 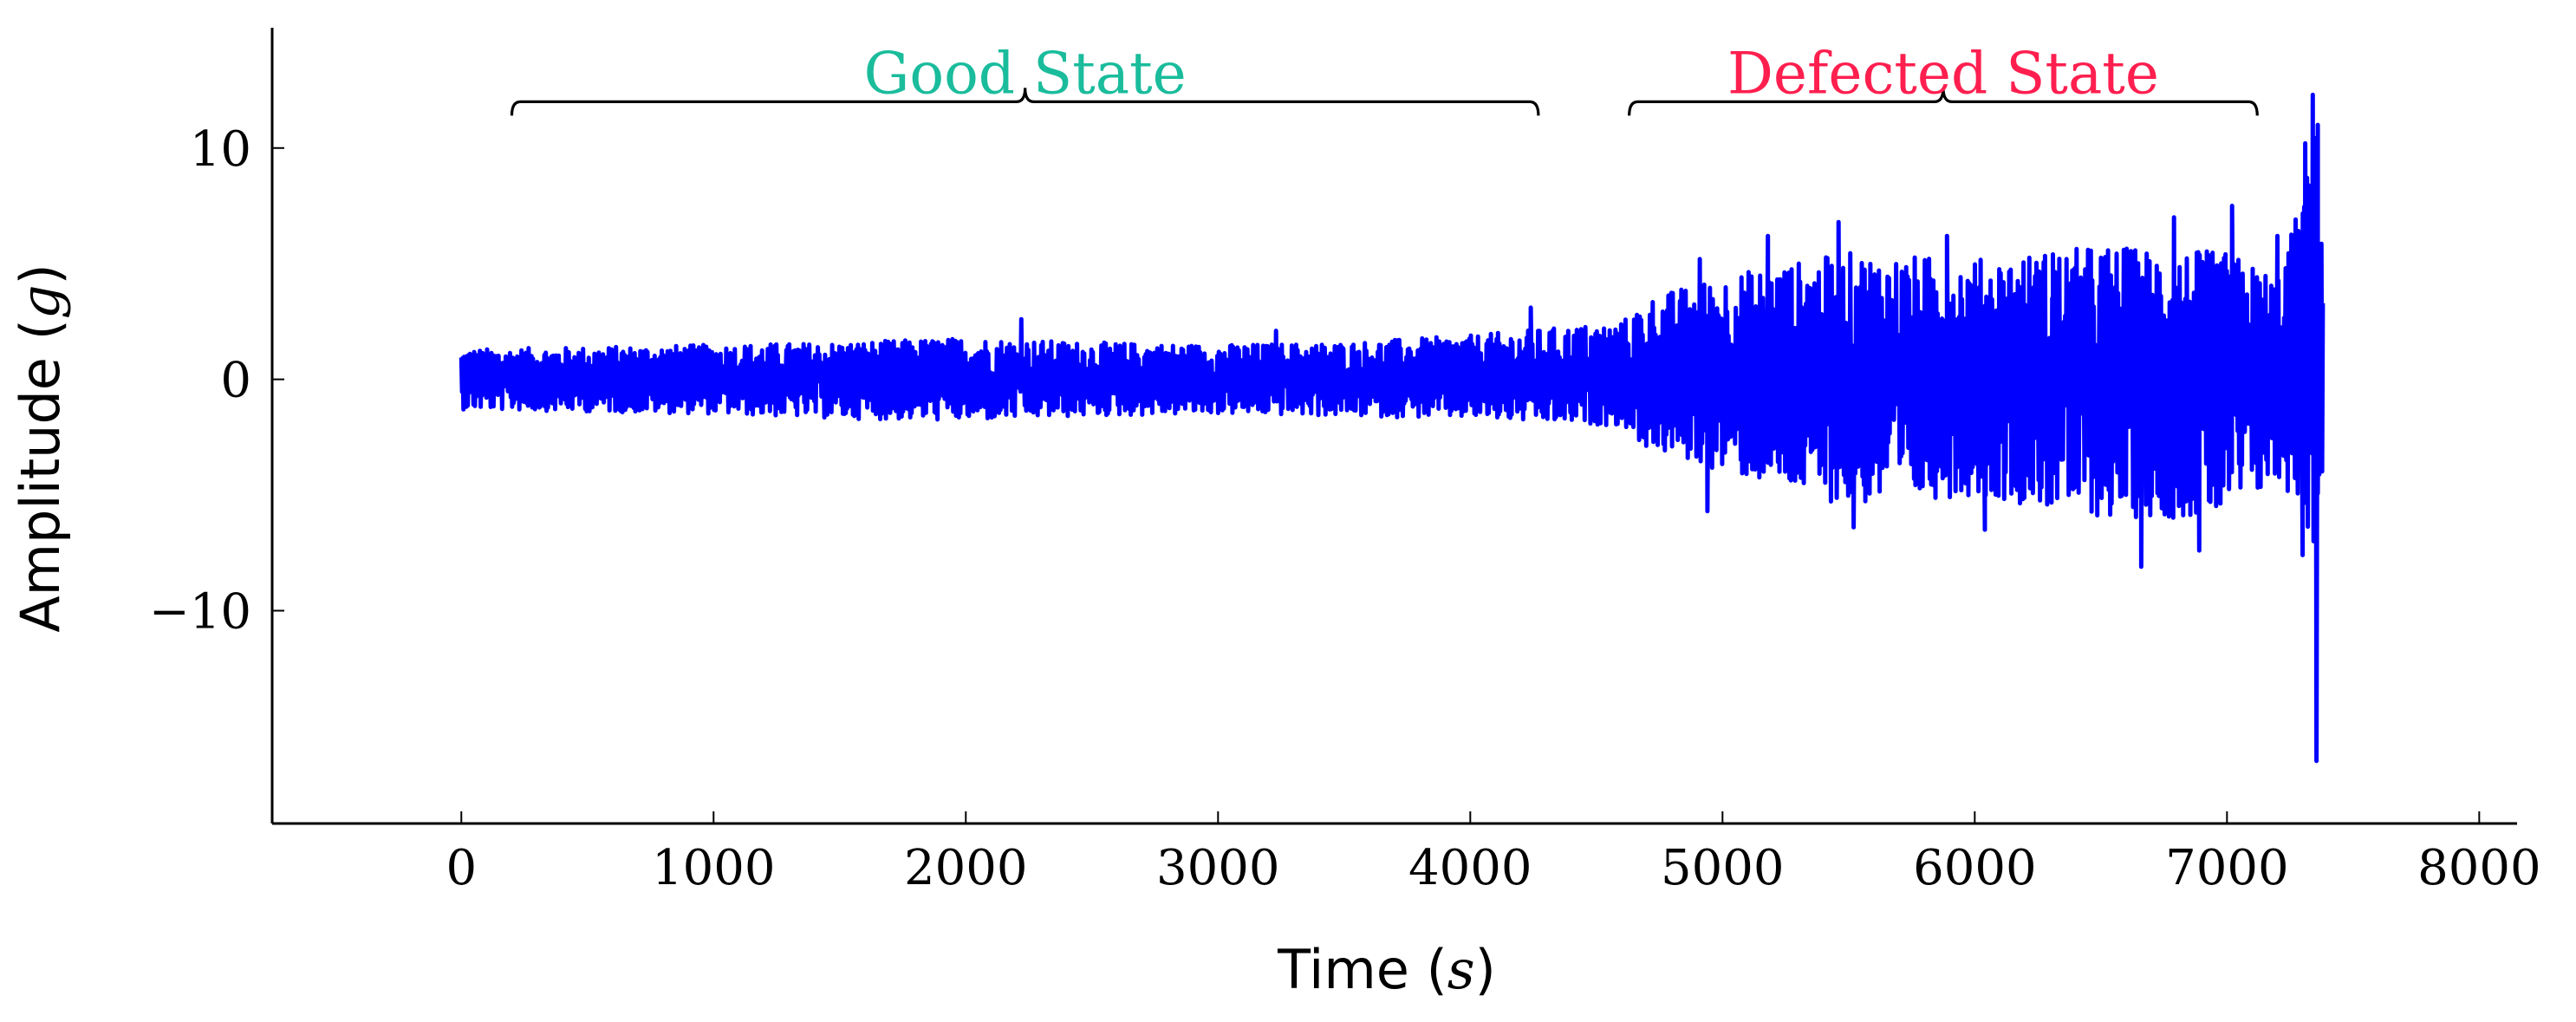 What do you see at coordinates (1470, 868) in the screenshot?
I see `x-tick-label: 4000` at bounding box center [1470, 868].